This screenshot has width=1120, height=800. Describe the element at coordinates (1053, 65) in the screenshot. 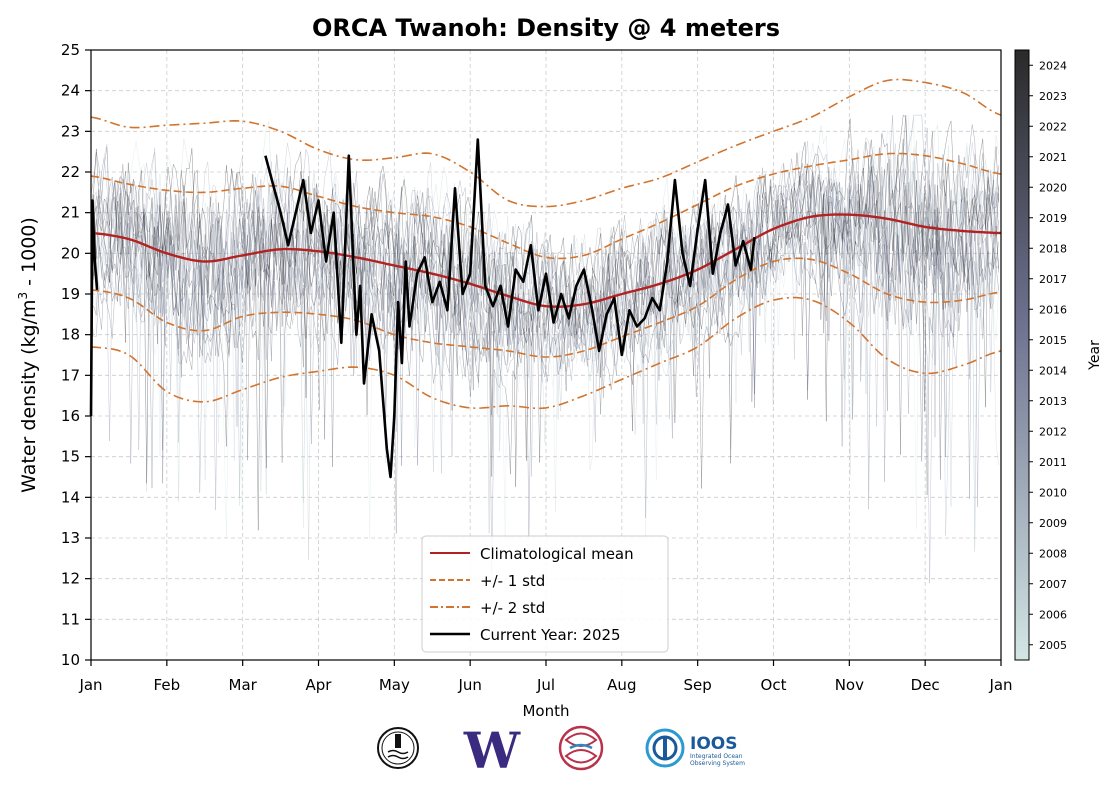

I see `colorbar-tick-label: 2024` at that location.